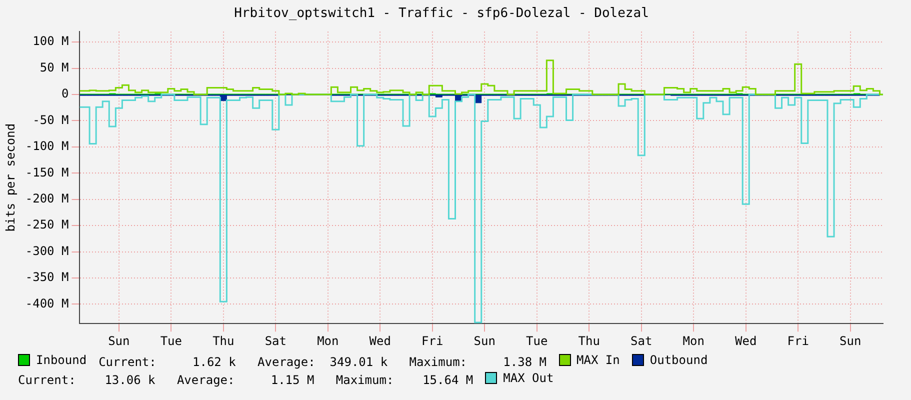  I want to click on chart-title: Hrbitov_optswitch1 - Traffic - sfp6-Dolezal - Dolezal, so click(441, 14).